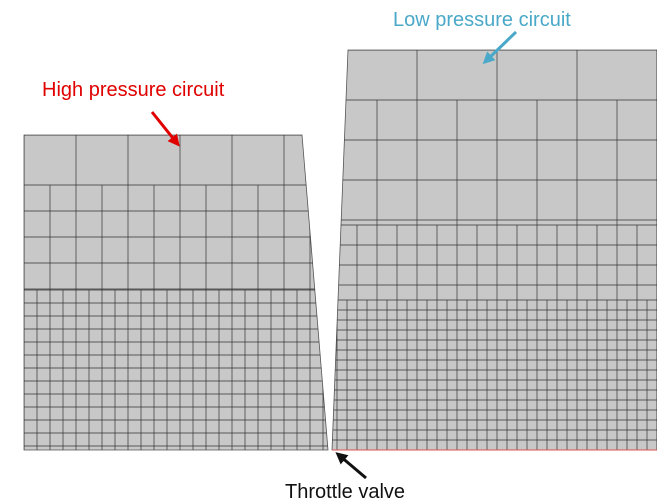  Describe the element at coordinates (345, 492) in the screenshot. I see `label-valve: Throttle valve` at that location.